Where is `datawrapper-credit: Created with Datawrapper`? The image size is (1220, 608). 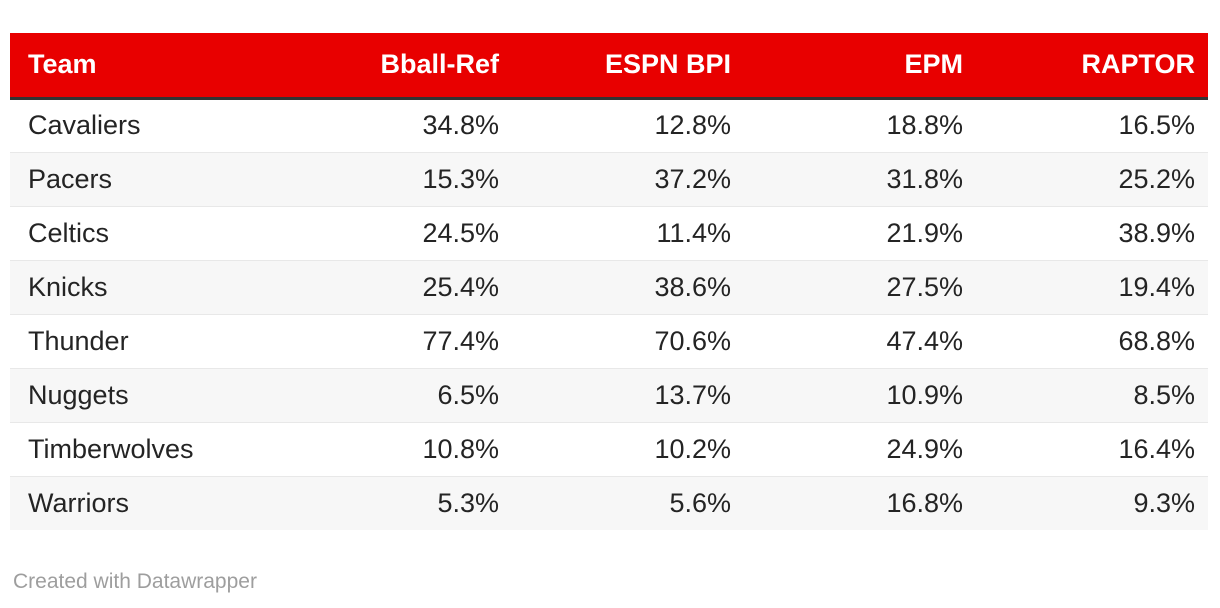
datawrapper-credit: Created with Datawrapper is located at coordinates (135, 581).